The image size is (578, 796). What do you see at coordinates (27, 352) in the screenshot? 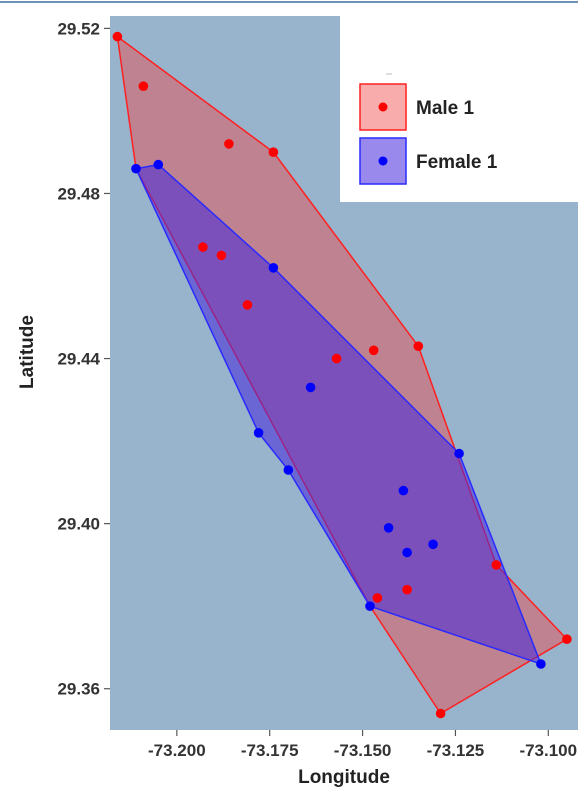
I see `y-axis-title: Latitude` at bounding box center [27, 352].